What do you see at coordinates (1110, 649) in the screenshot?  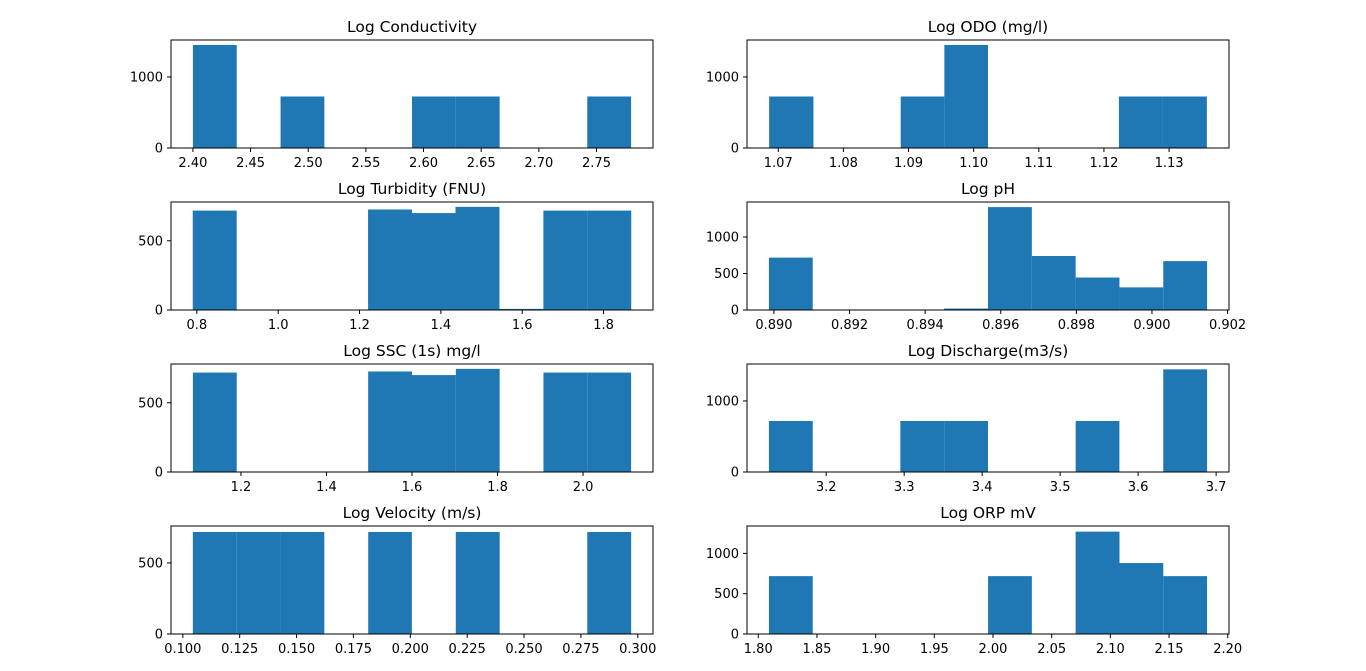 I see `x-tick-label: 2.10` at bounding box center [1110, 649].